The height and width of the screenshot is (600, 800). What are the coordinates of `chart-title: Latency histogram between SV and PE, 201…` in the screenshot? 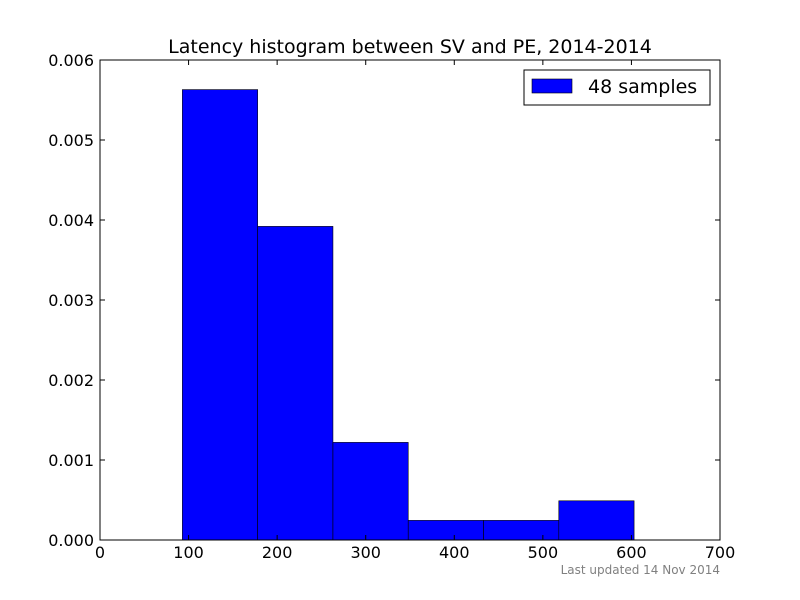 It's located at (410, 47).